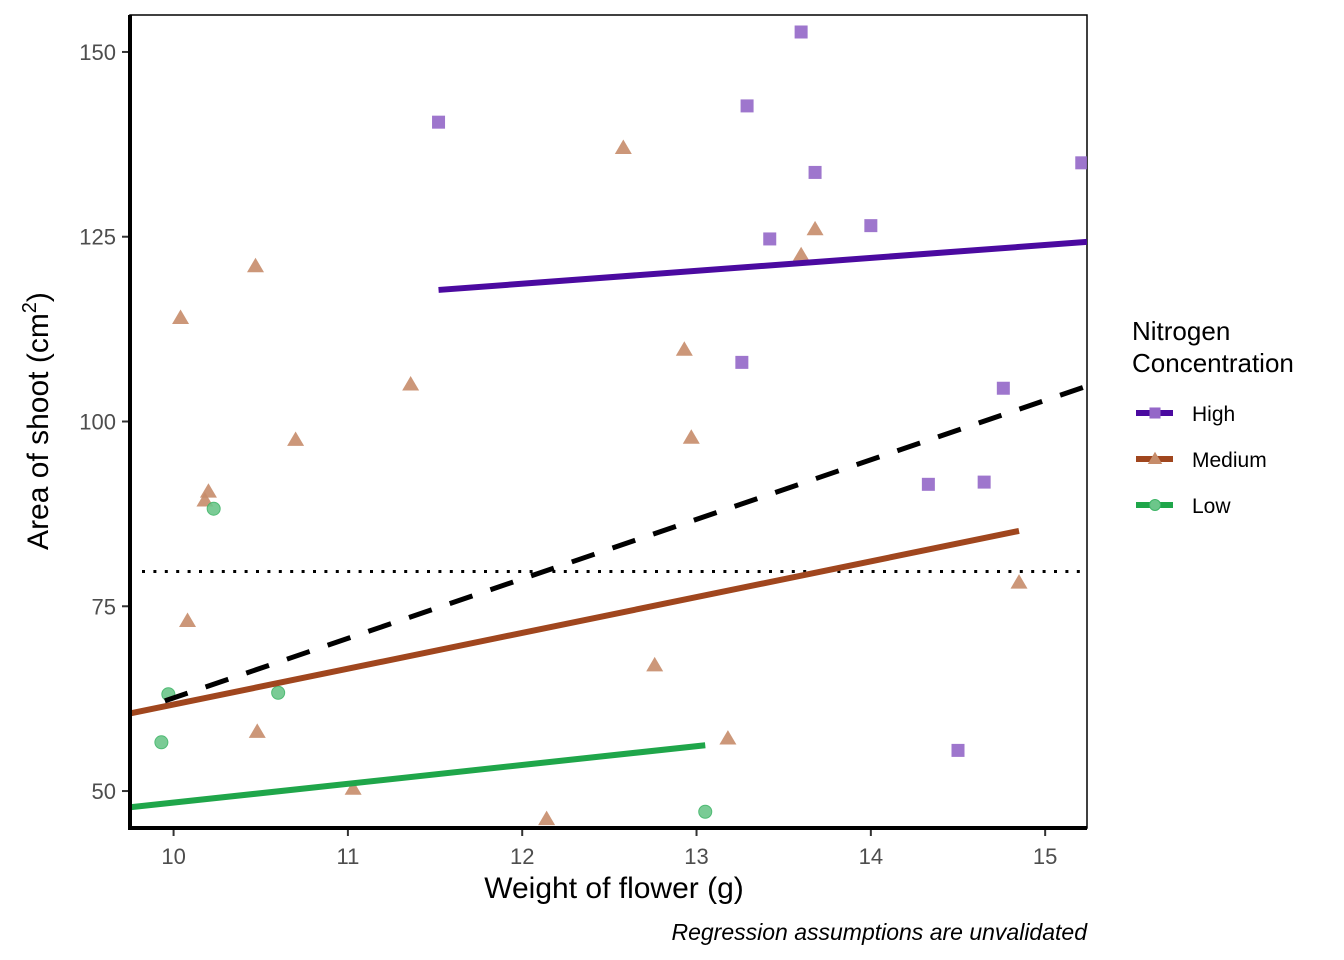 The image size is (1344, 960). What do you see at coordinates (104, 791) in the screenshot?
I see `y-tick-label: 50` at bounding box center [104, 791].